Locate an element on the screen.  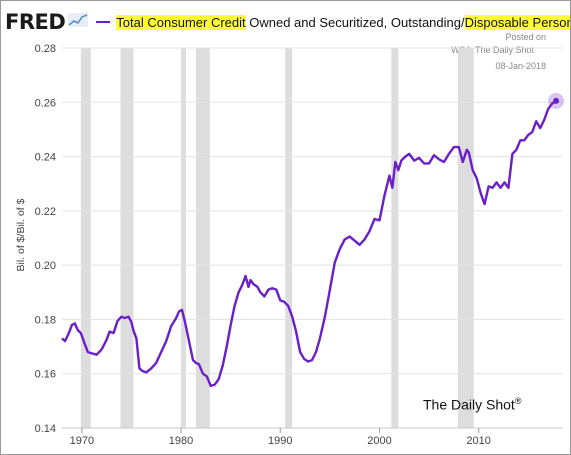
watermark: The Daily Shot® is located at coordinates (472, 404).